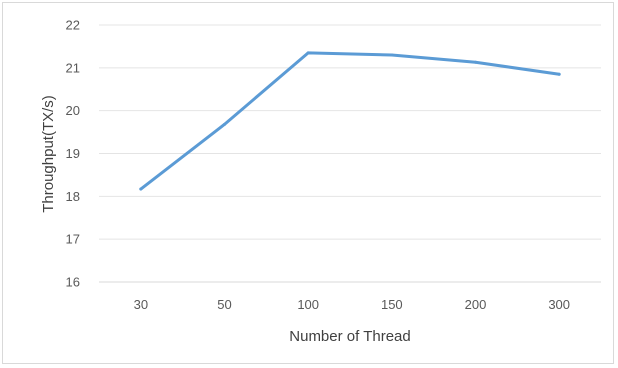  What do you see at coordinates (73, 67) in the screenshot?
I see `y-tick-label: 21` at bounding box center [73, 67].